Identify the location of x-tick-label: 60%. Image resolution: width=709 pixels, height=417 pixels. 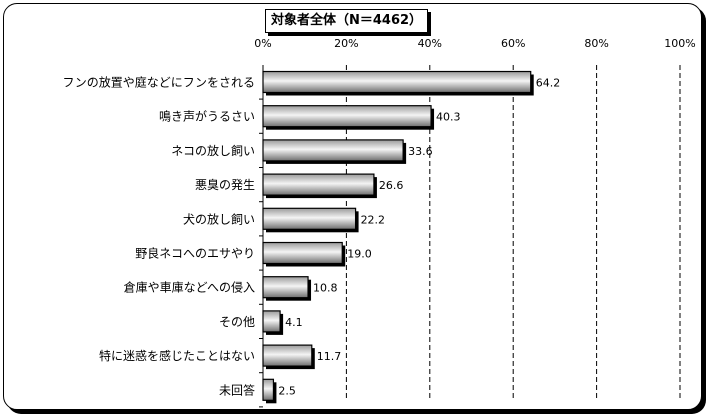
(513, 43).